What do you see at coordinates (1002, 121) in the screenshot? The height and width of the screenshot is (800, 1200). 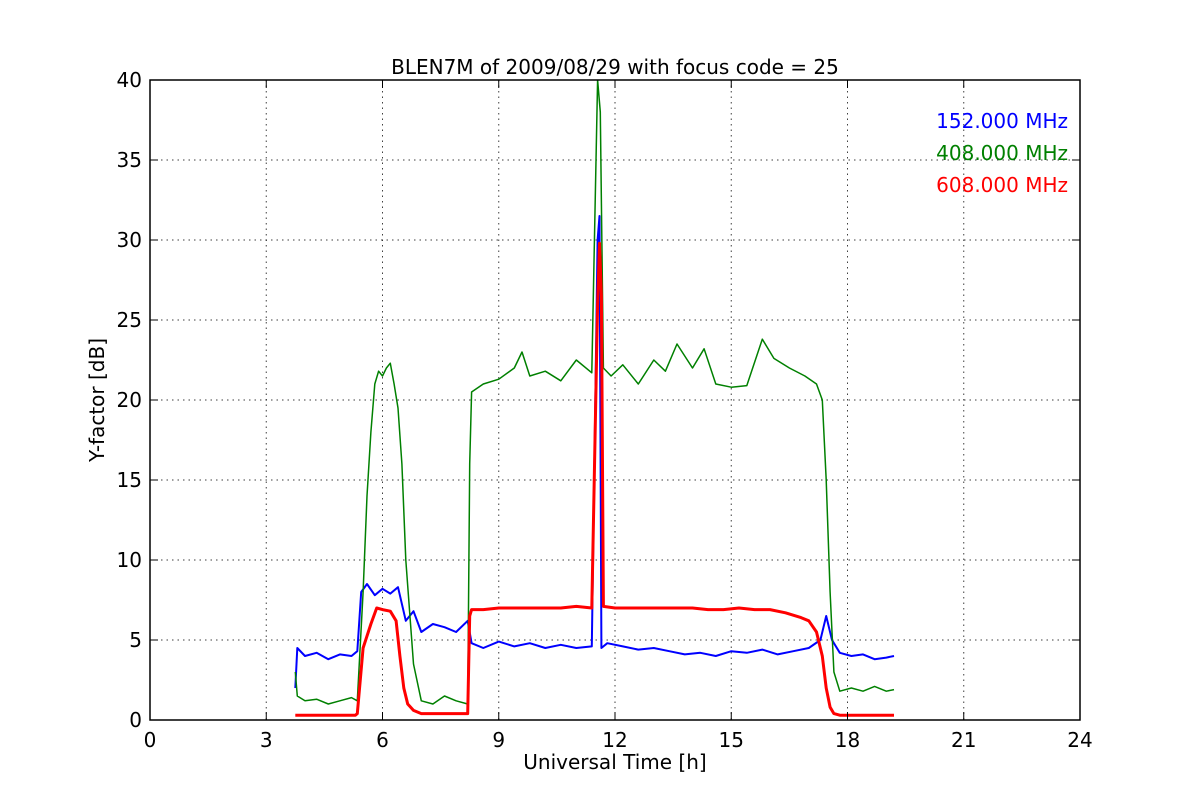 I see `legend-entry-1: 152.000 MHz` at bounding box center [1002, 121].